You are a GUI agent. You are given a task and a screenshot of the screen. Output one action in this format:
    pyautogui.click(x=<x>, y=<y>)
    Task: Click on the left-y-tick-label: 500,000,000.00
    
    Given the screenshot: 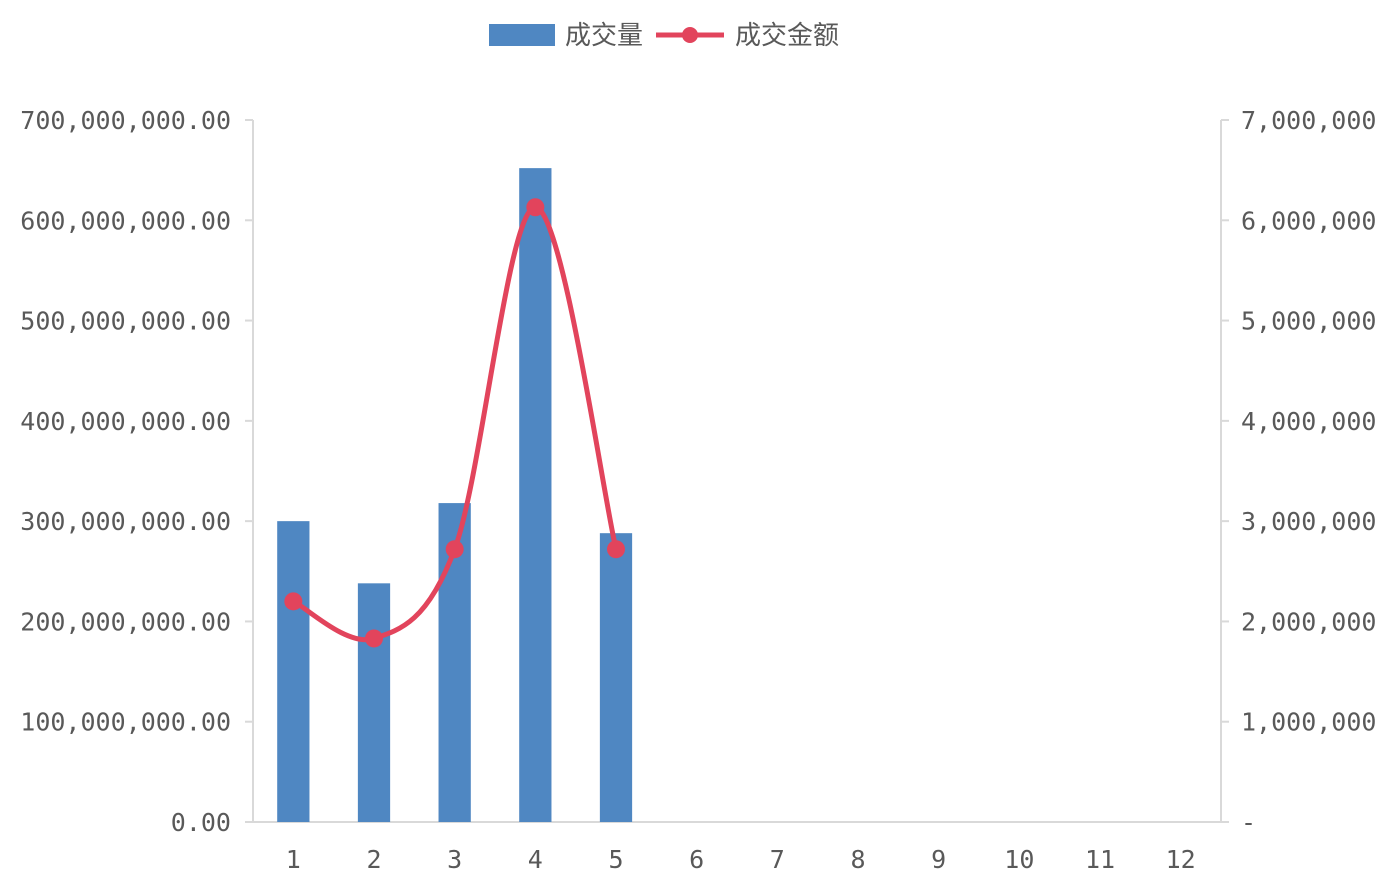 What is the action you would take?
    pyautogui.click(x=125, y=321)
    